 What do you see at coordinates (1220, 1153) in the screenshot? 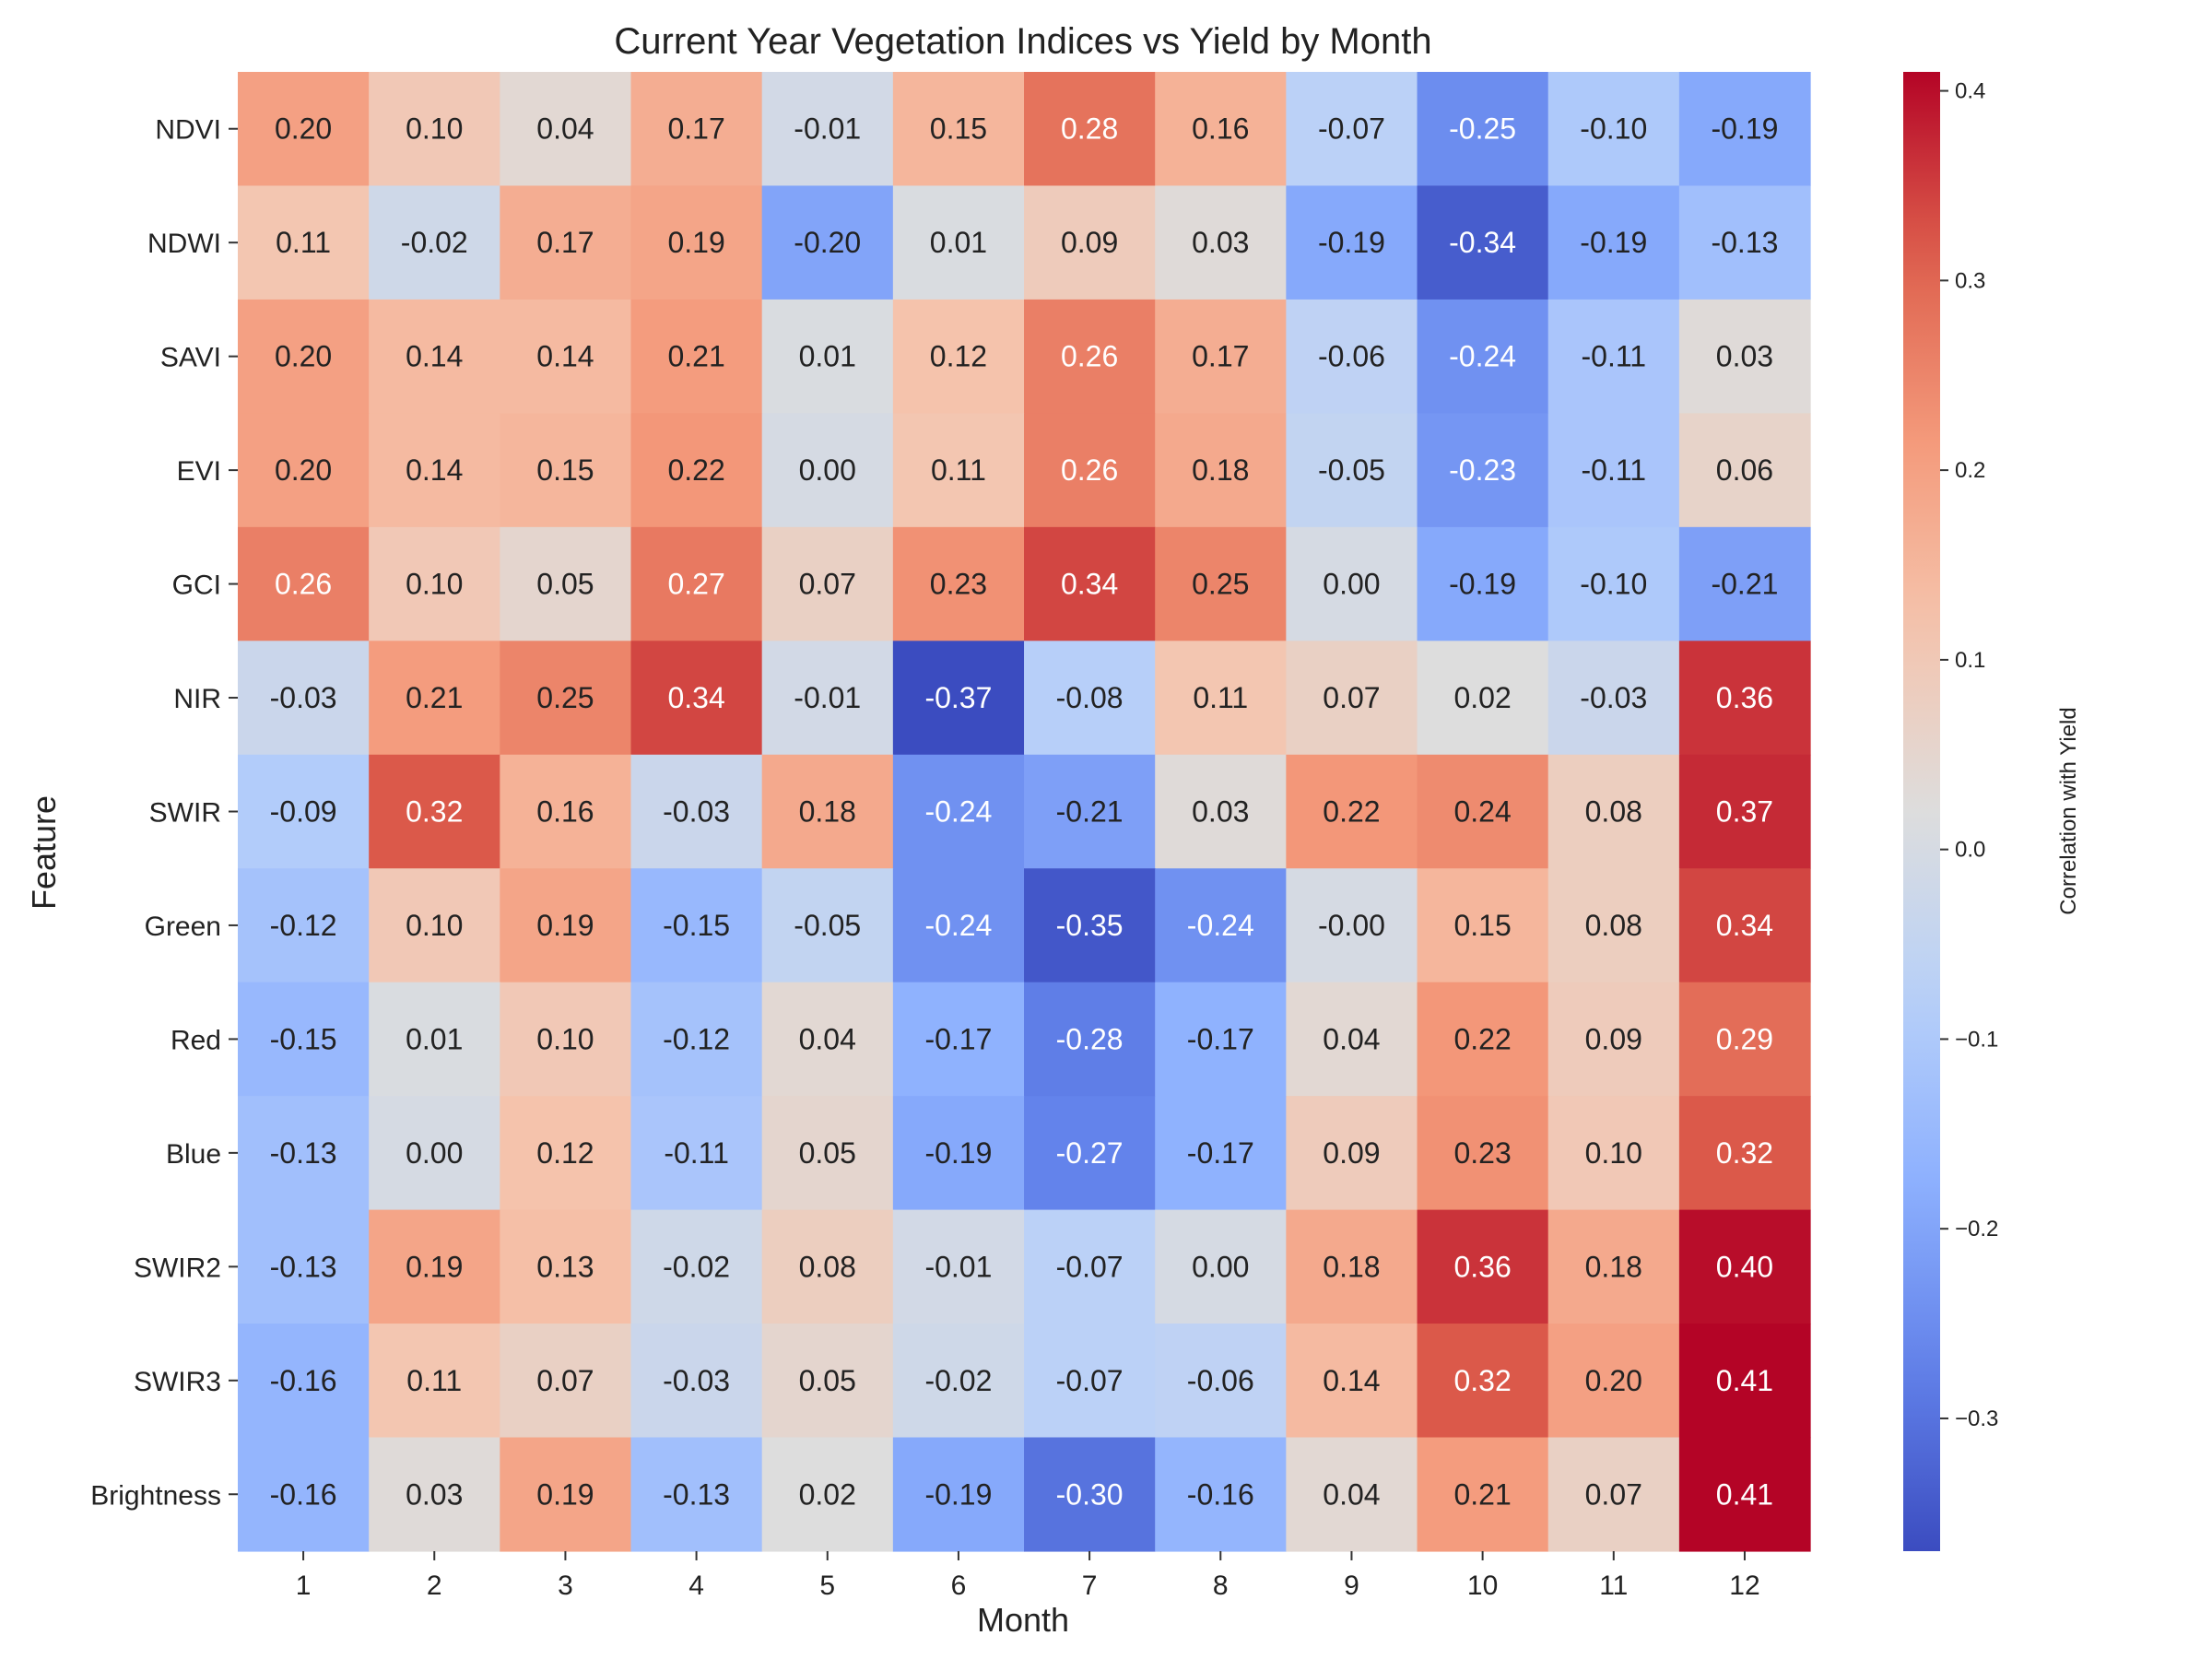
I see `cell-value-label: -0.17` at bounding box center [1220, 1153].